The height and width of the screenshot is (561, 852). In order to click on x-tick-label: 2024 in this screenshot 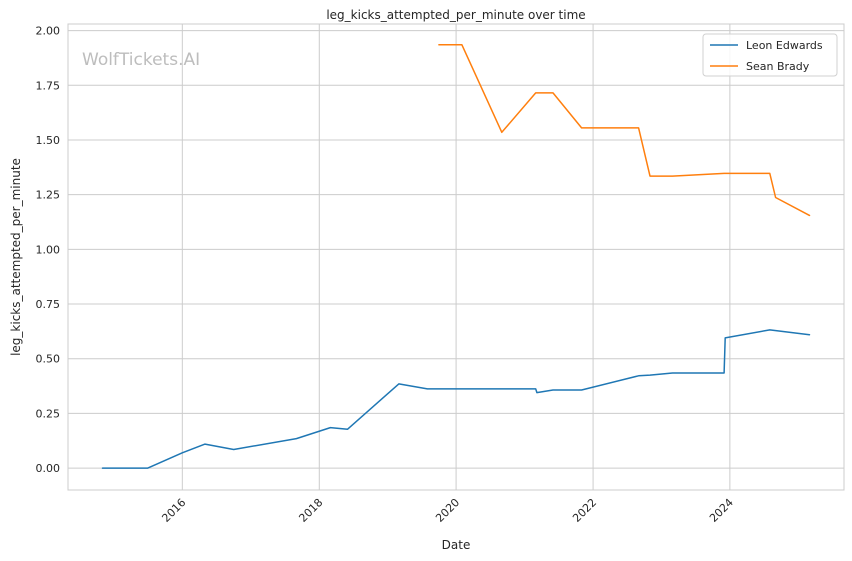, I will do `click(721, 510)`.